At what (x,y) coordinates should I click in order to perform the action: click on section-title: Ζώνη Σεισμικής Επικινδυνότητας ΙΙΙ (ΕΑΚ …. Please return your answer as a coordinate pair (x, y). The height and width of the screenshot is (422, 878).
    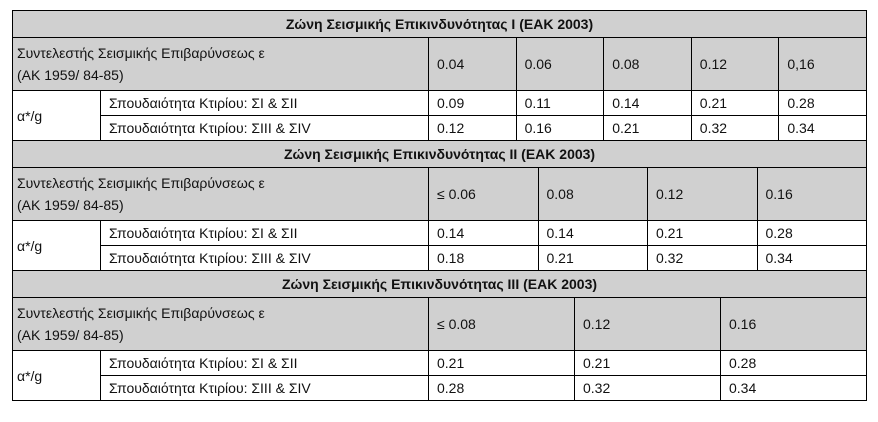
    Looking at the image, I should click on (439, 284).